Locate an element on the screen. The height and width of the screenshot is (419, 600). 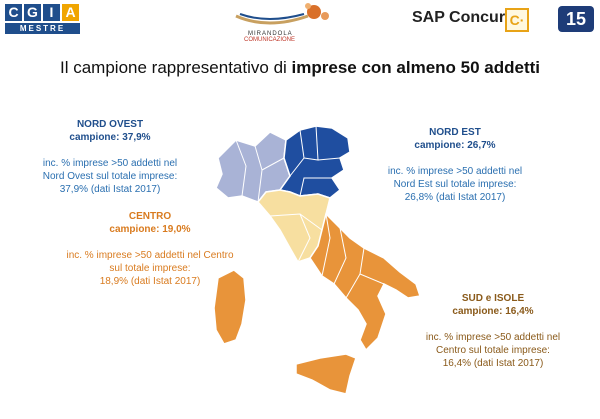
region-desc-line: 16,4% (dati Istat 2017) is located at coordinates (493, 363).